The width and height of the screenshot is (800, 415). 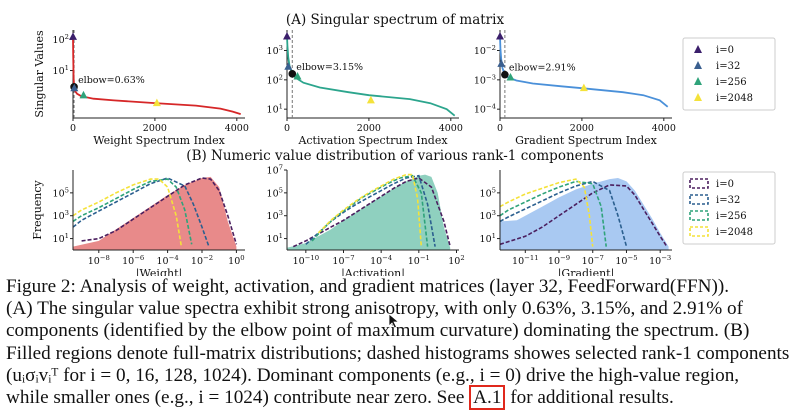 I want to click on panel-b3-gradient-distribution: 10⁻¹¹ 10⁻⁹ 10⁻⁷ 10⁻⁵ 10⁻³ 10¹ 10³ 10⁵ |Gradient|, so click(x=576, y=223).